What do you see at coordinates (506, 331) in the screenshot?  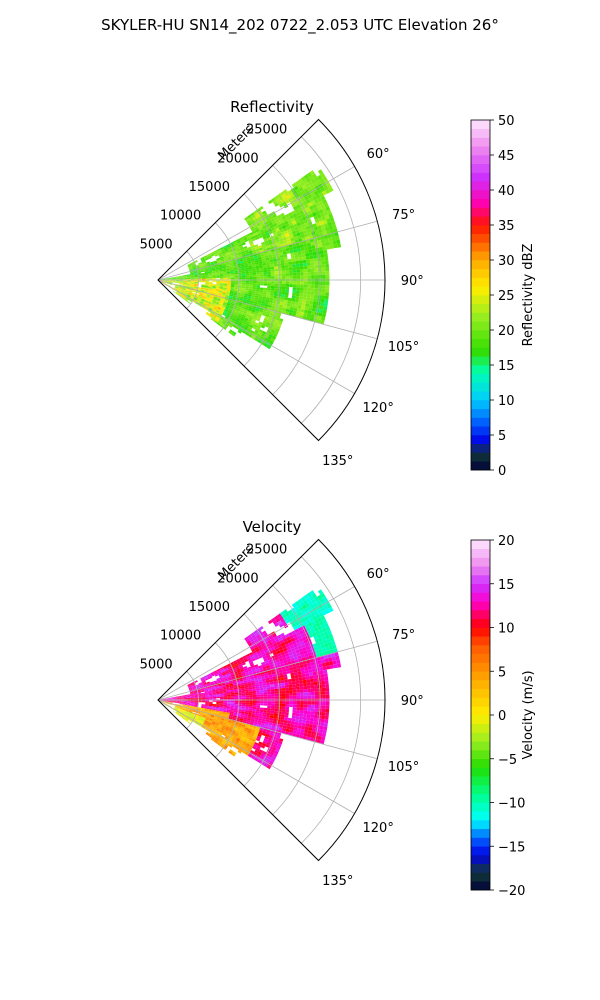 I see `refl-colorbar-tick-label: 20` at bounding box center [506, 331].